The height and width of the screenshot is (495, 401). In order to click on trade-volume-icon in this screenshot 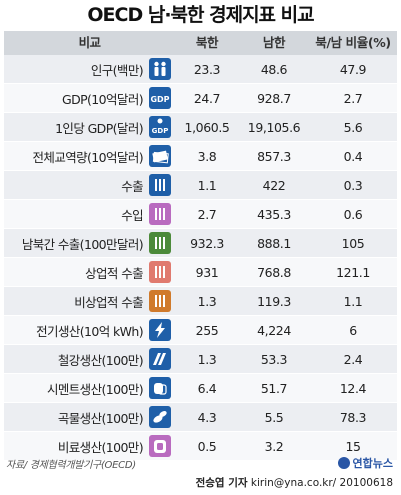, I will do `click(160, 156)`.